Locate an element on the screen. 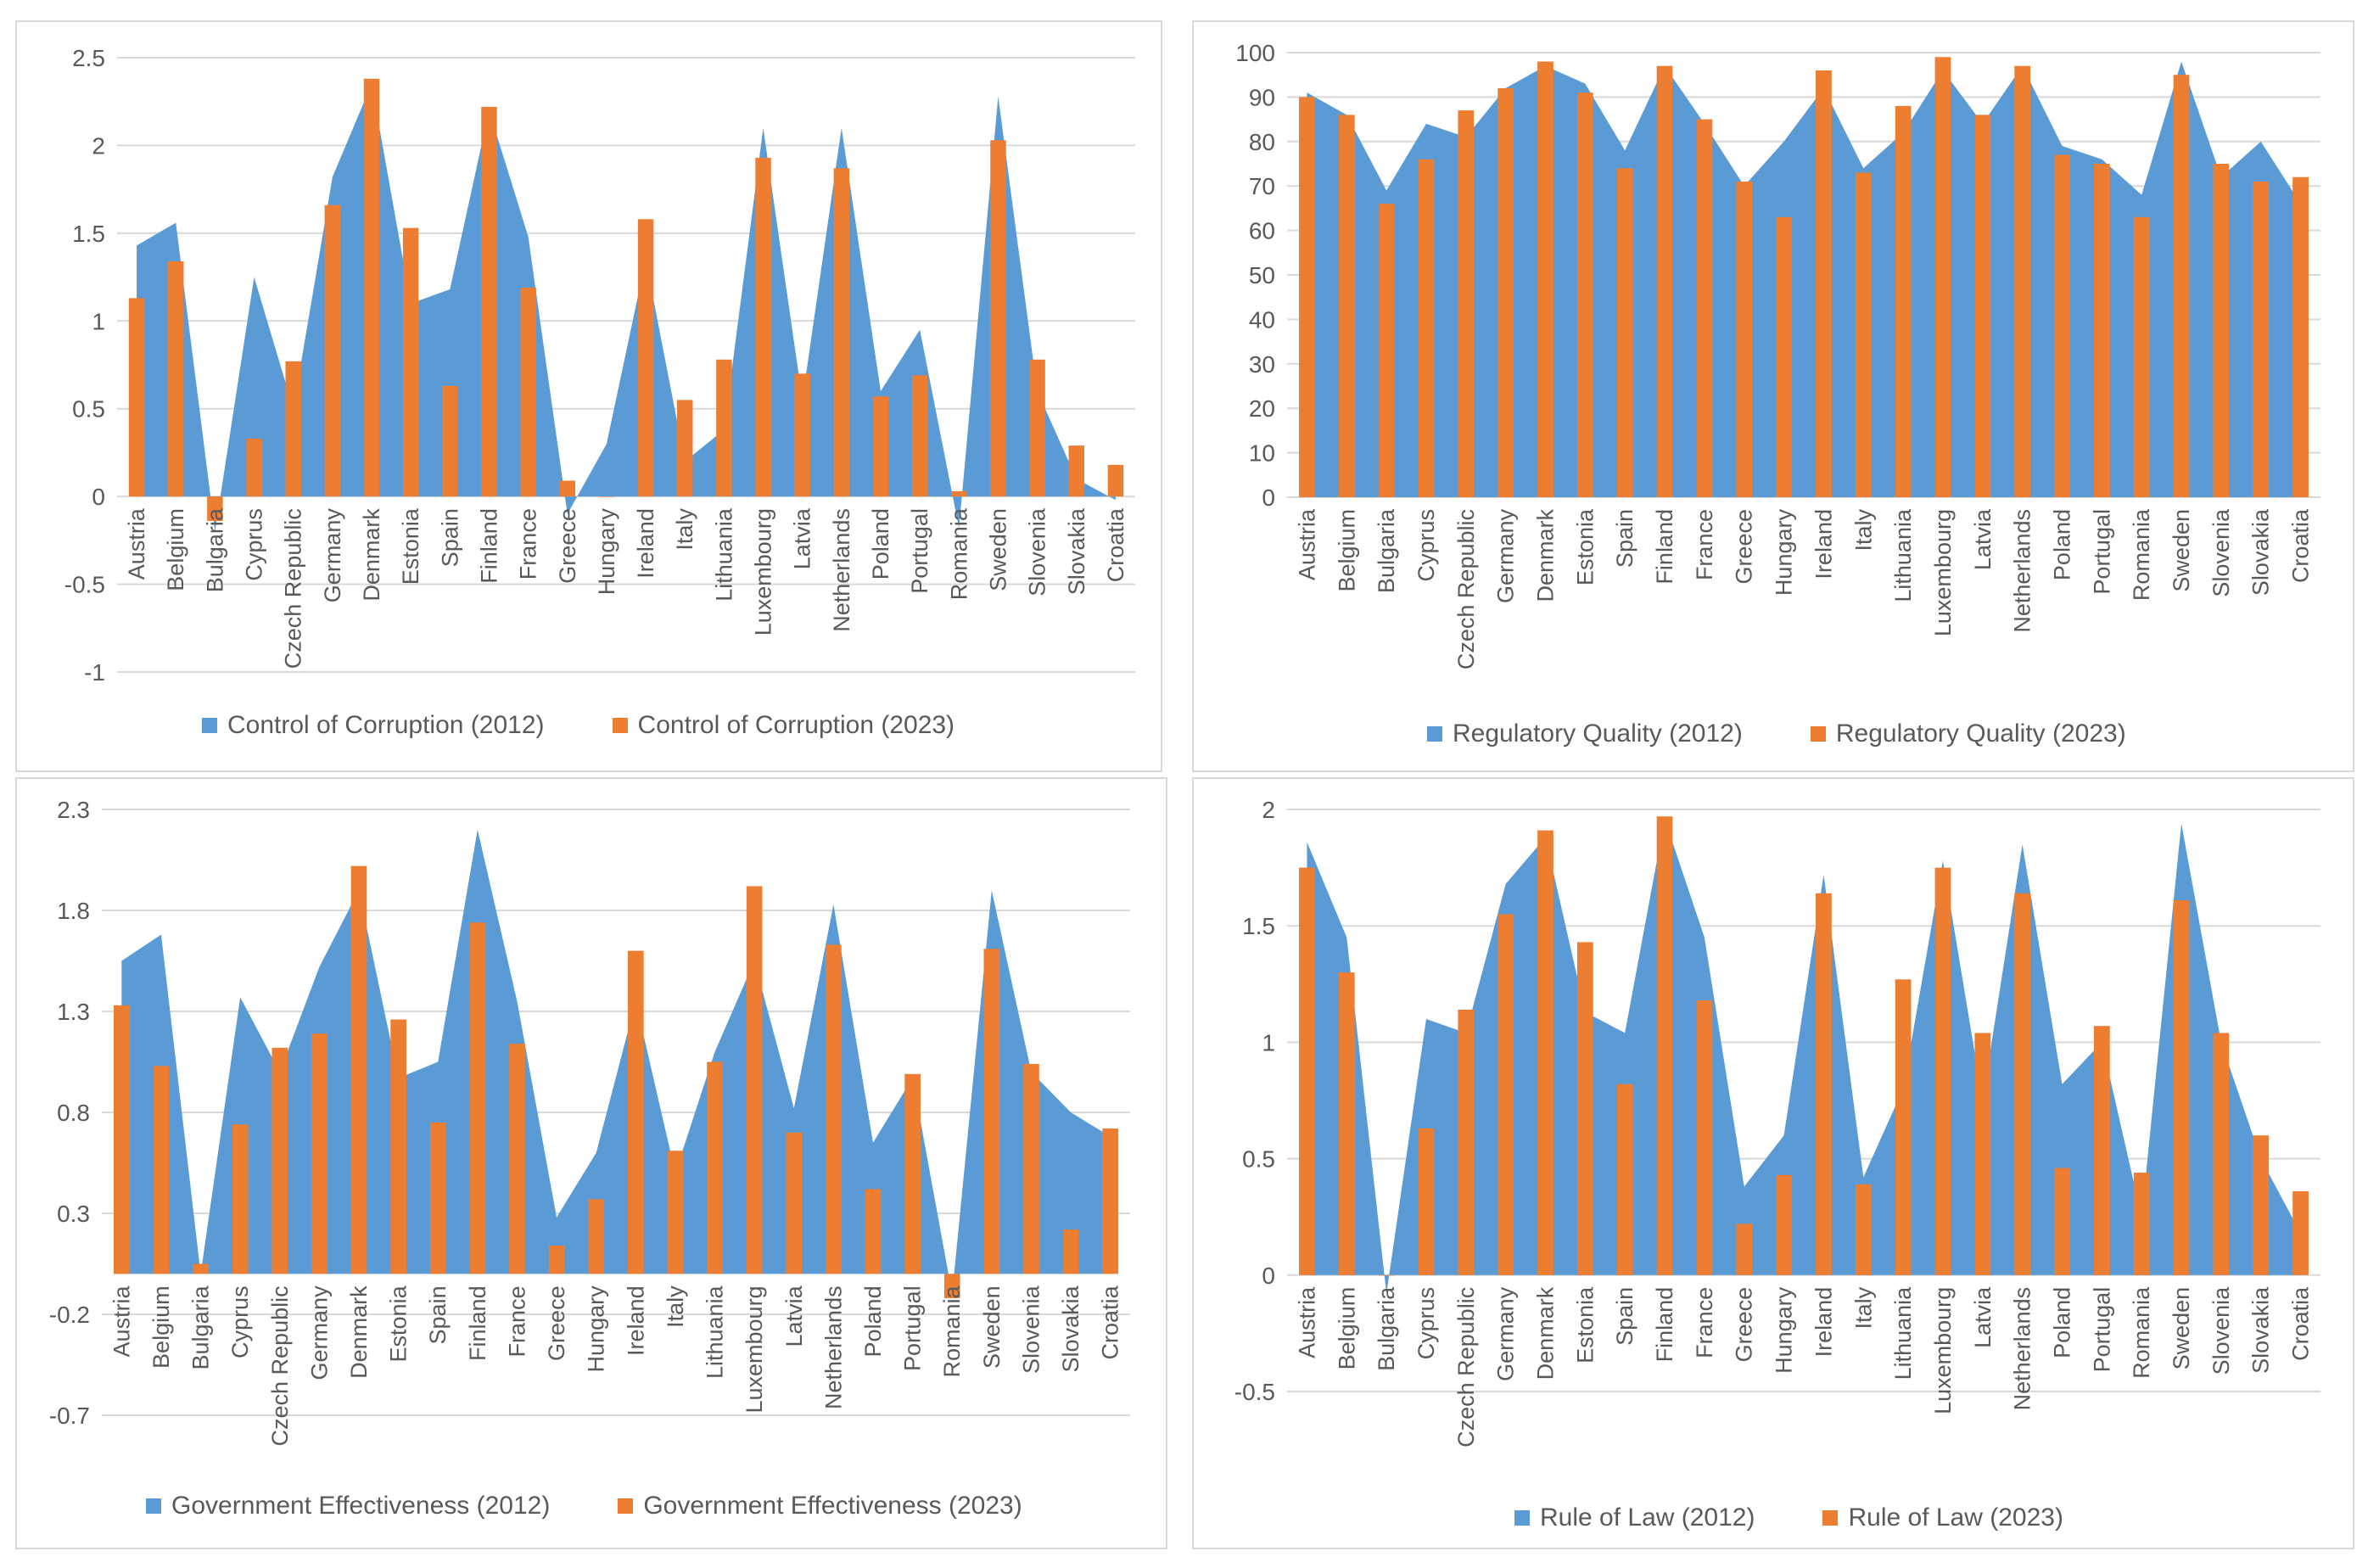  category-label: France is located at coordinates (516, 1321).